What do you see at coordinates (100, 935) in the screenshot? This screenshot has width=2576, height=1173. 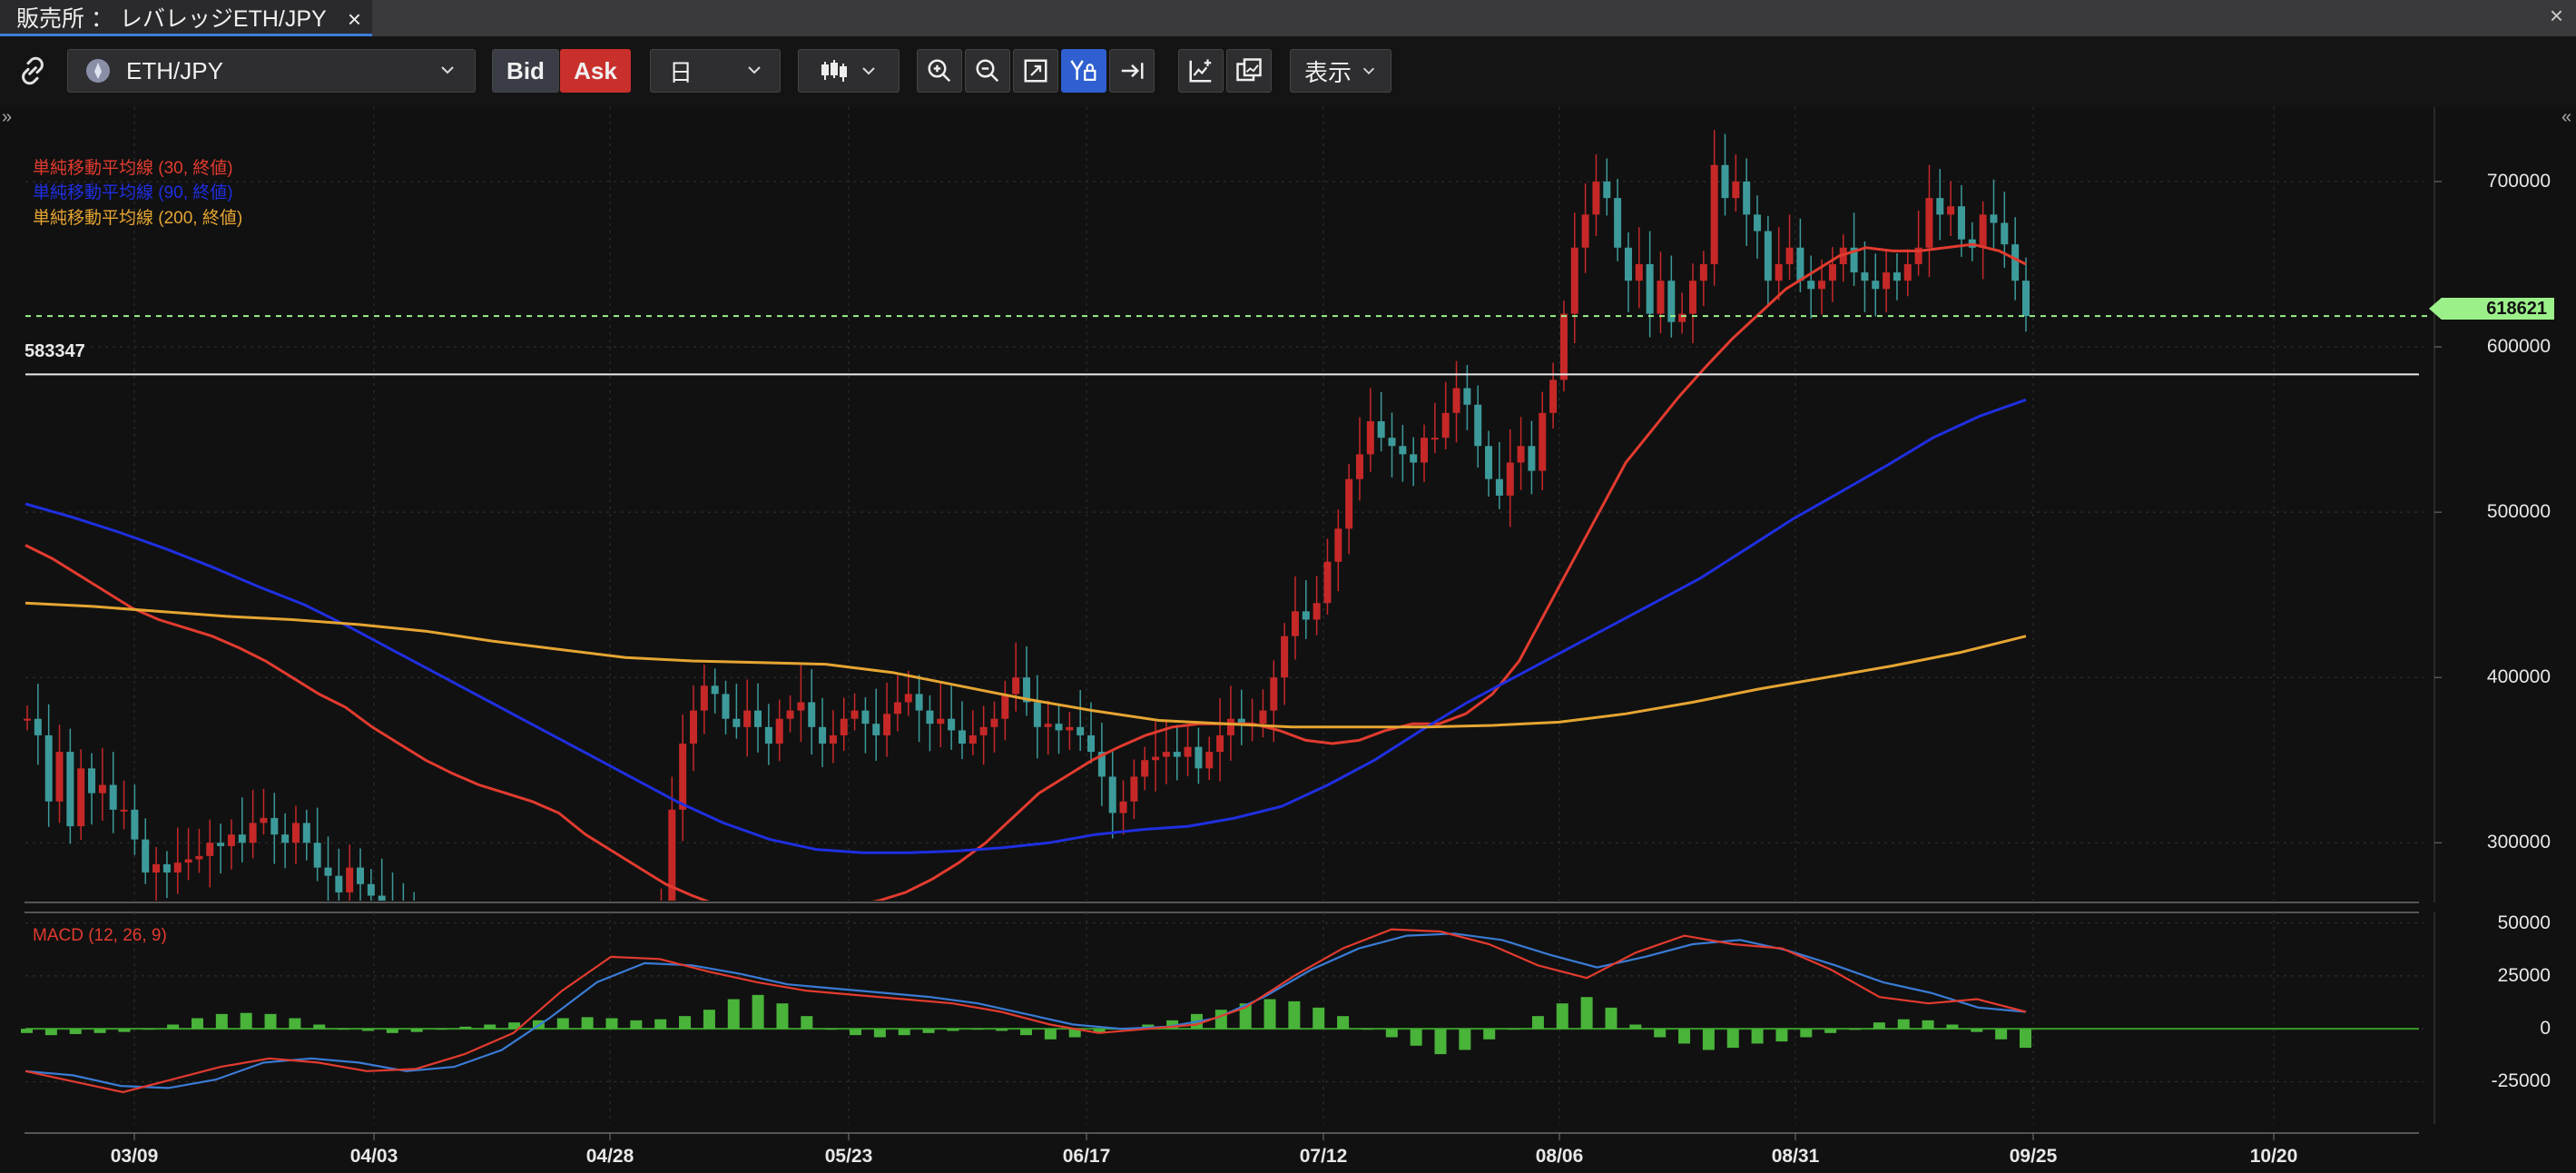 I see `macd-label: MACD (12, 26, 9)` at bounding box center [100, 935].